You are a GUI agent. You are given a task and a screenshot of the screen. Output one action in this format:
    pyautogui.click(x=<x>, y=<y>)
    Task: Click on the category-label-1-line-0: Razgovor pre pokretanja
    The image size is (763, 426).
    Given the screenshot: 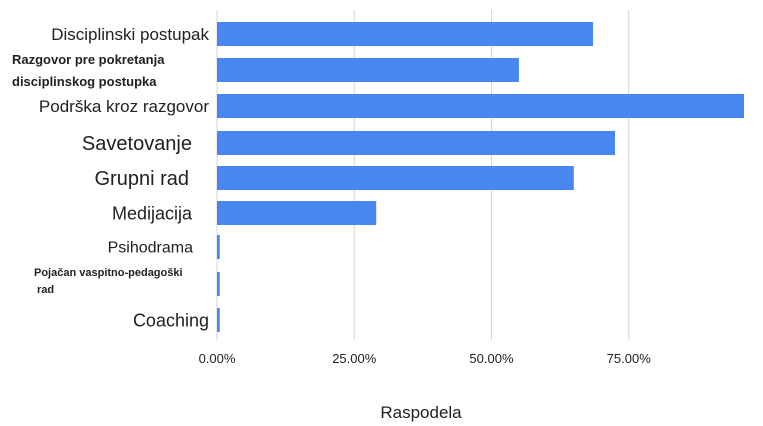 What is the action you would take?
    pyautogui.click(x=88, y=59)
    